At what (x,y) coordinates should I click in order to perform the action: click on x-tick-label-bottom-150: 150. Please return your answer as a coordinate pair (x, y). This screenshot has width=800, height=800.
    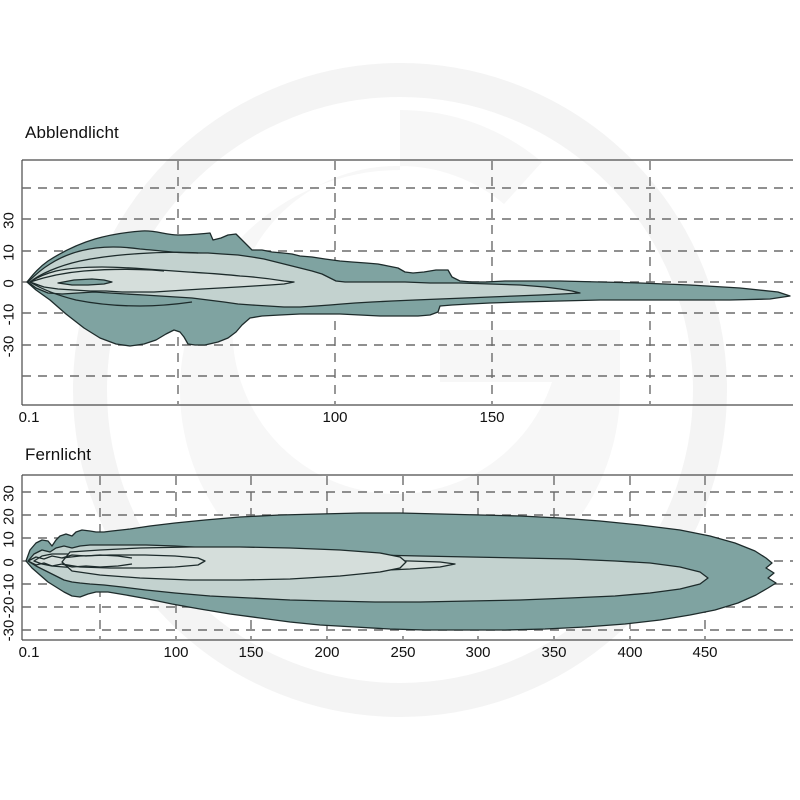
    Looking at the image, I should click on (251, 652).